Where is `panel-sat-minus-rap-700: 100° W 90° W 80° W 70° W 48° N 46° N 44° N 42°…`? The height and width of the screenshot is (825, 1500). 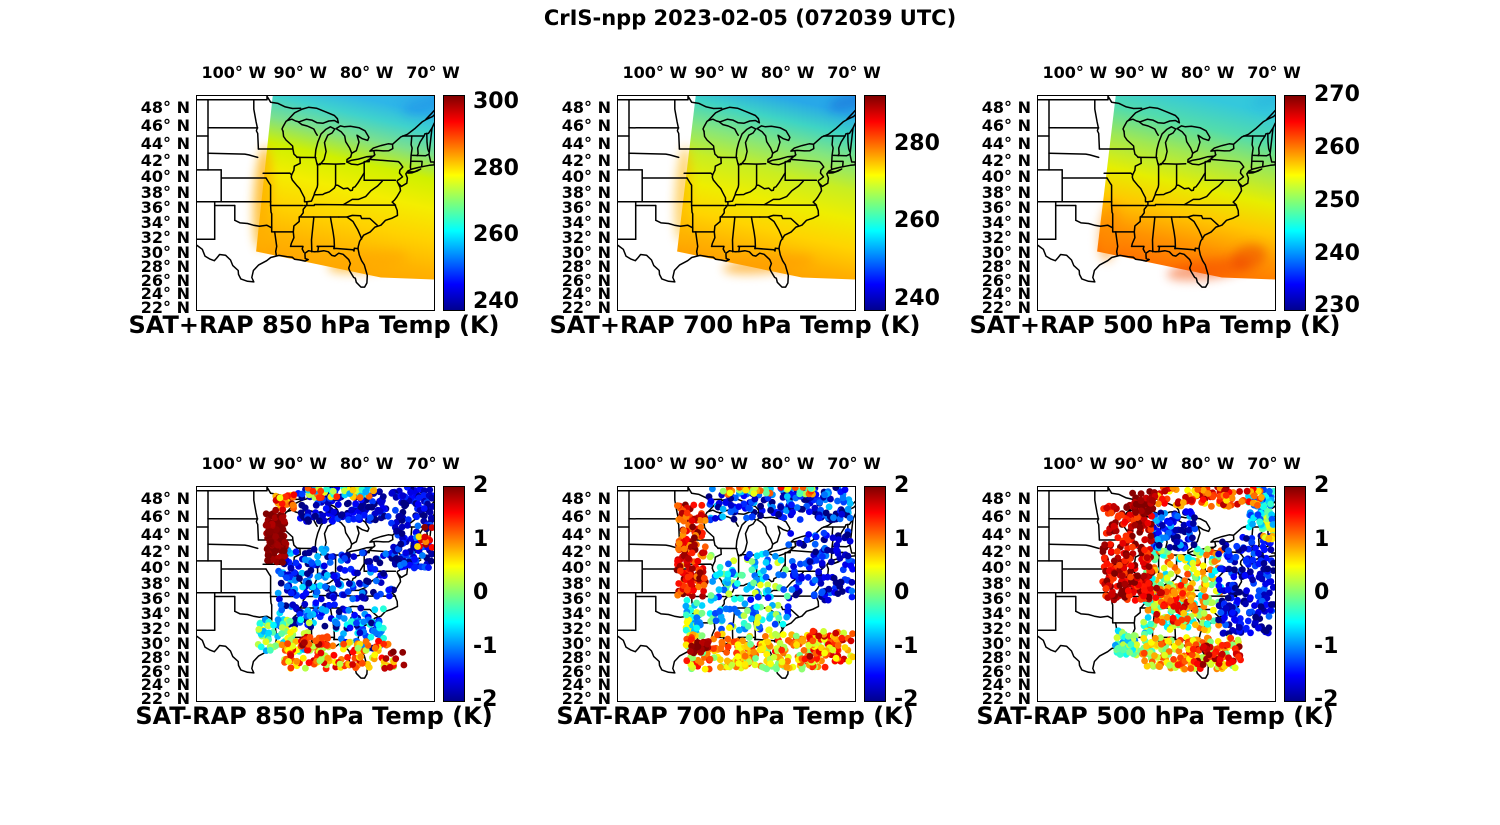
panel-sat-minus-rap-700: 100° W 90° W 80° W 70° W 48° N 46° N 44° N 42°… is located at coordinates (756, 610).